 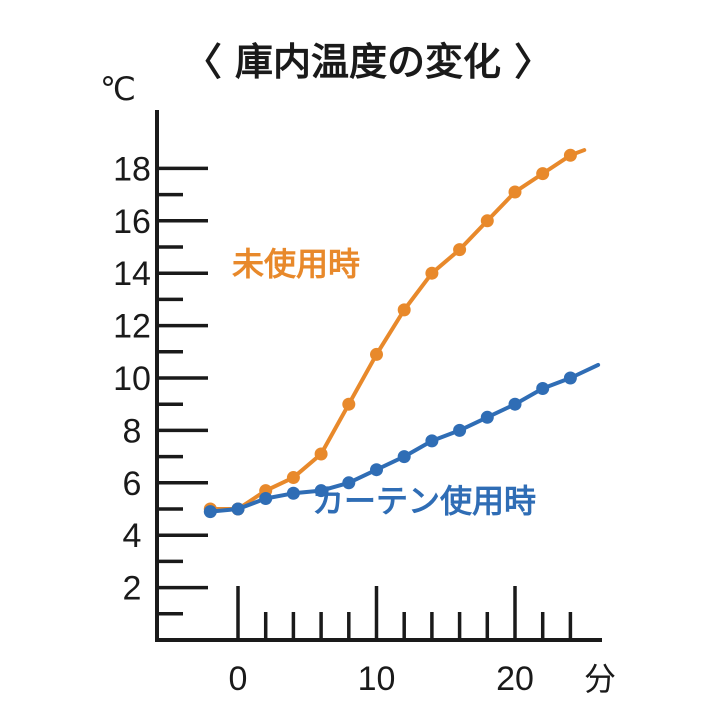 What do you see at coordinates (377, 679) in the screenshot?
I see `x-tick-label: 10` at bounding box center [377, 679].